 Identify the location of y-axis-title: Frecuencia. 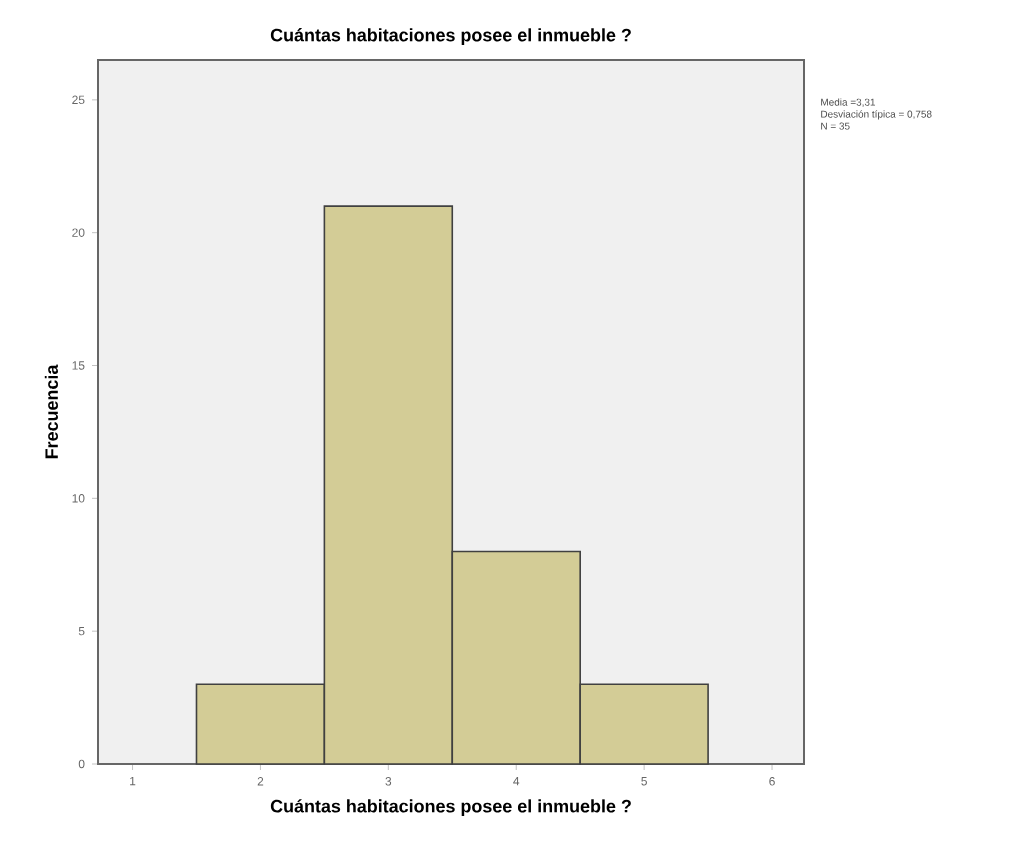
(51, 411).